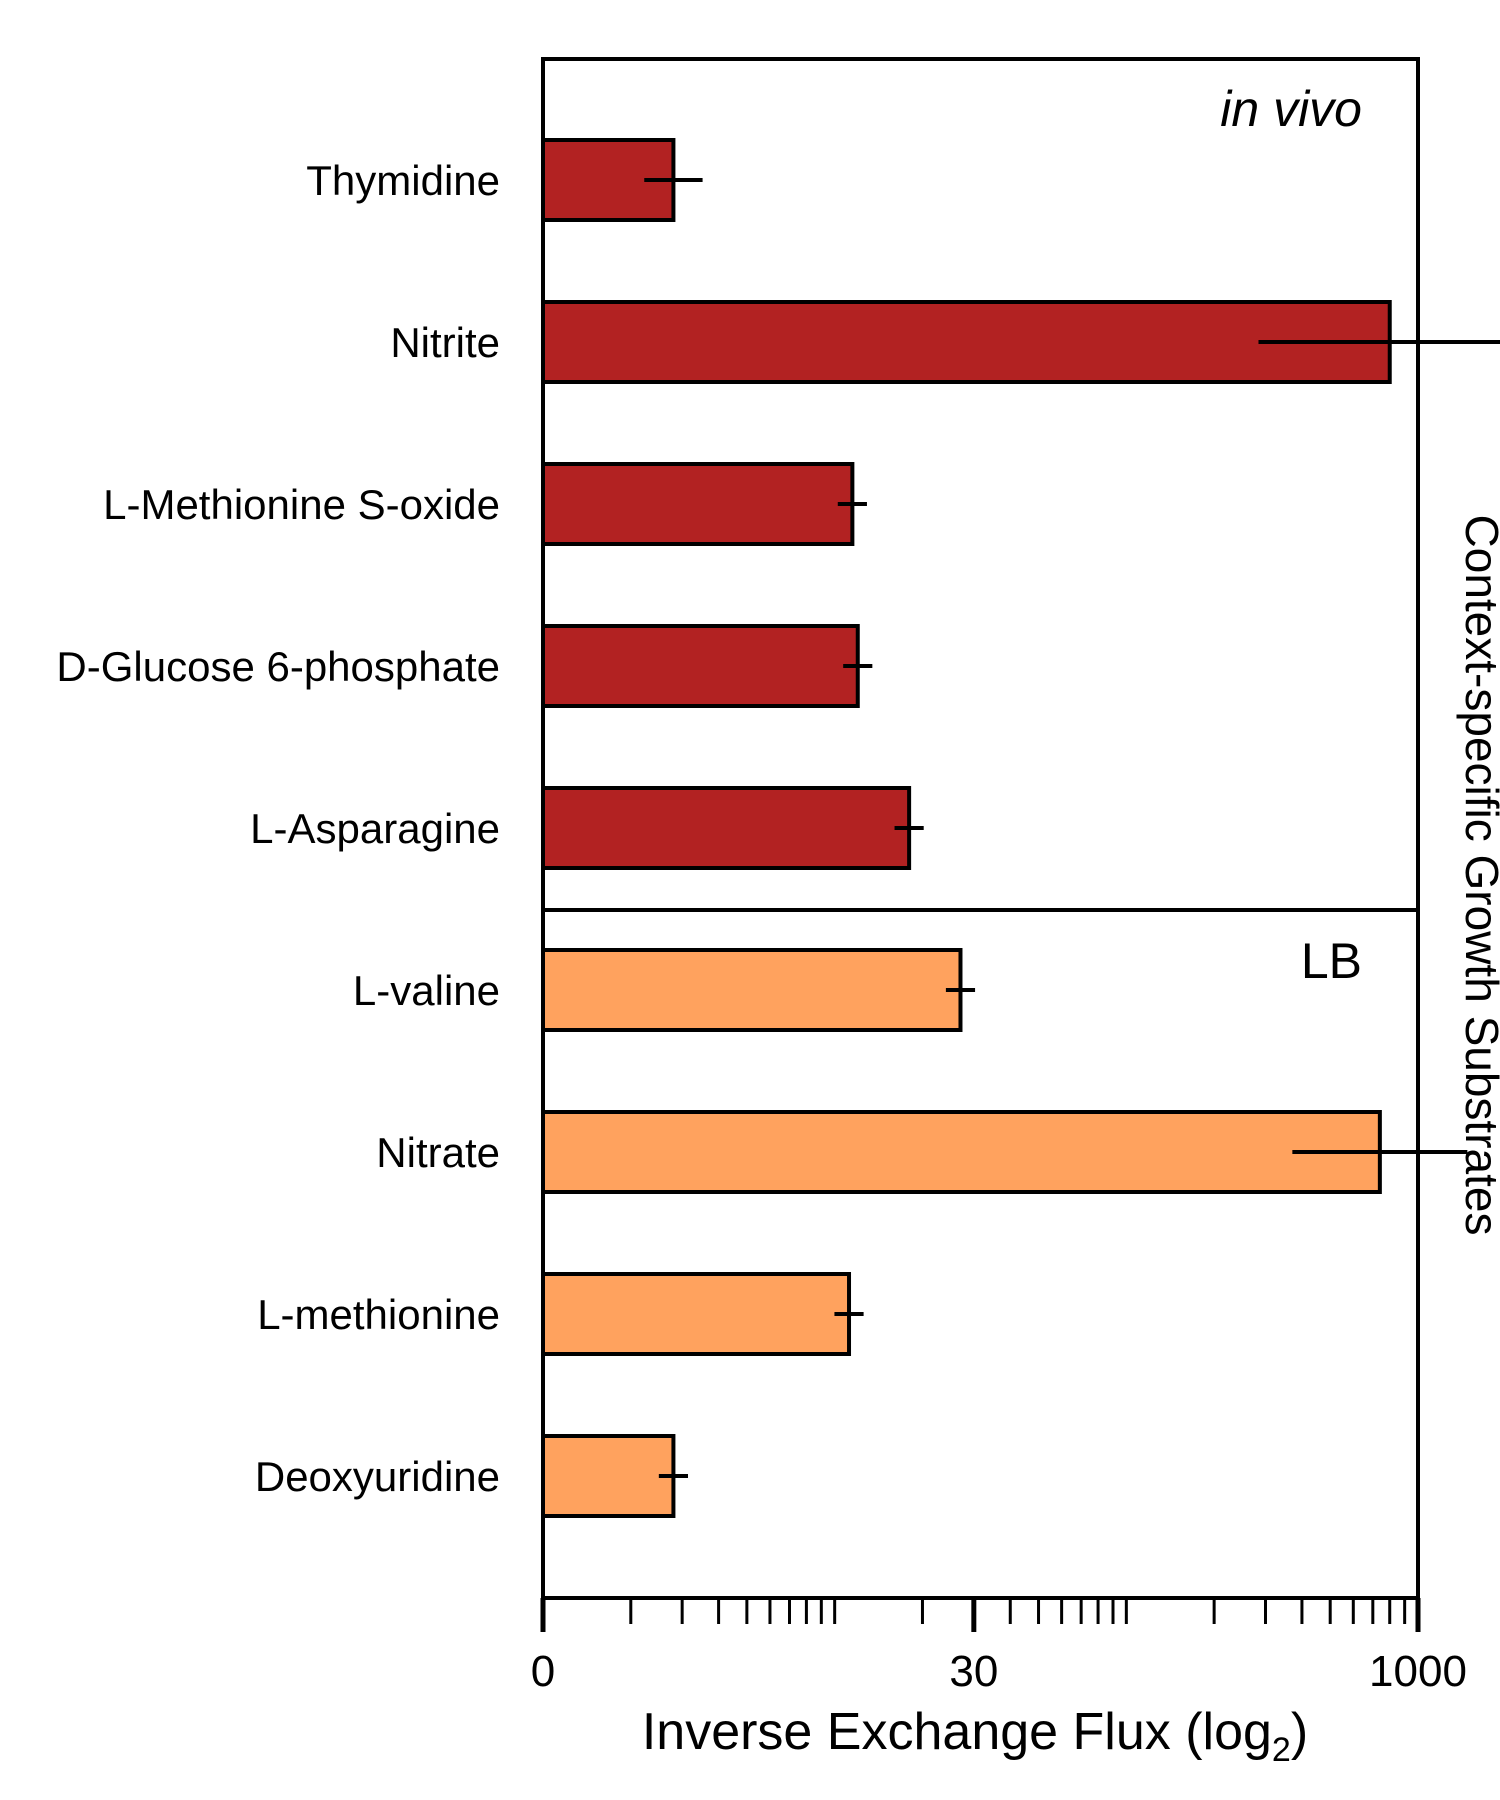 This screenshot has height=1800, width=1500. What do you see at coordinates (700, 666) in the screenshot?
I see `bar-d-glucose-6-phosphate` at bounding box center [700, 666].